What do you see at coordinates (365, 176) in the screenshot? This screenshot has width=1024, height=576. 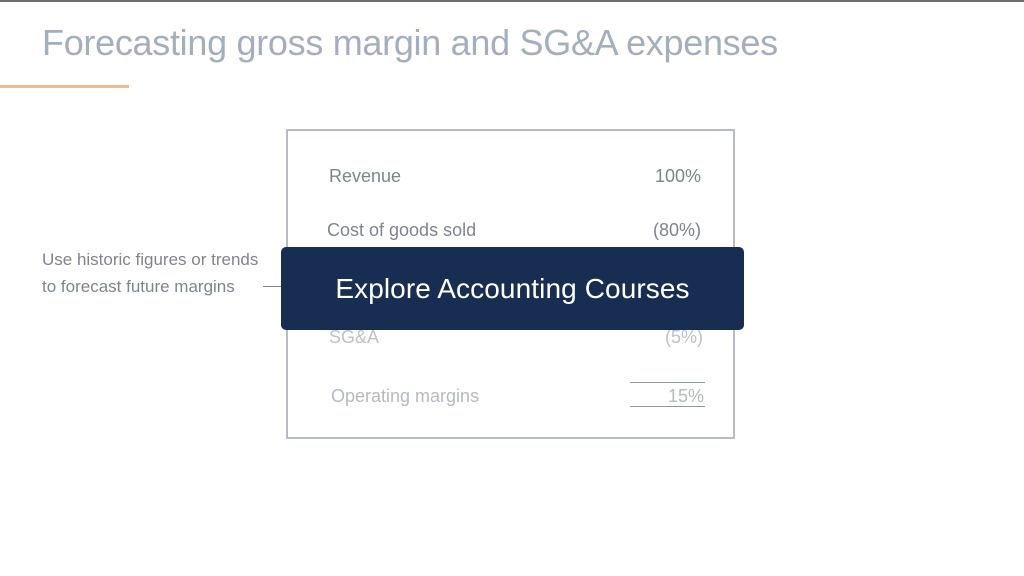 I see `row-label-revenue: Revenue` at bounding box center [365, 176].